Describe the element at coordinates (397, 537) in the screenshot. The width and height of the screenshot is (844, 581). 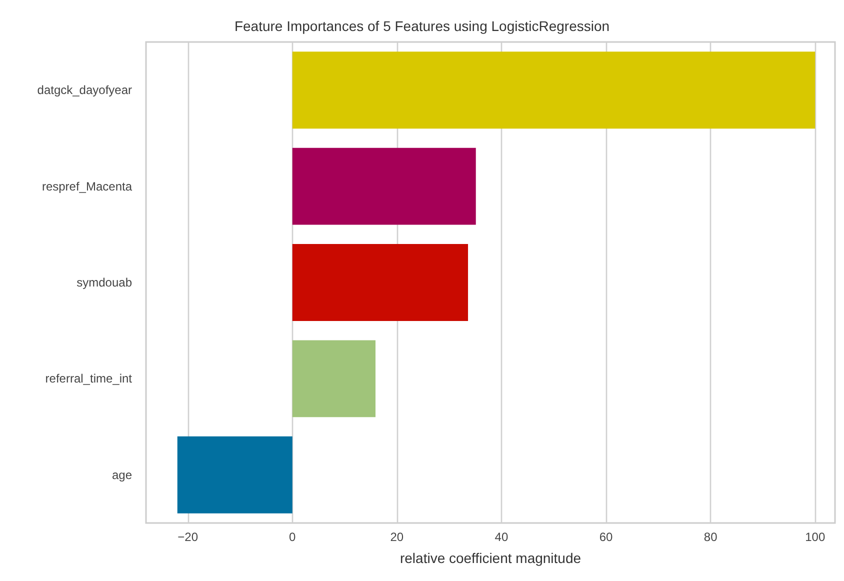
I see `x-tick-label: 20` at that location.